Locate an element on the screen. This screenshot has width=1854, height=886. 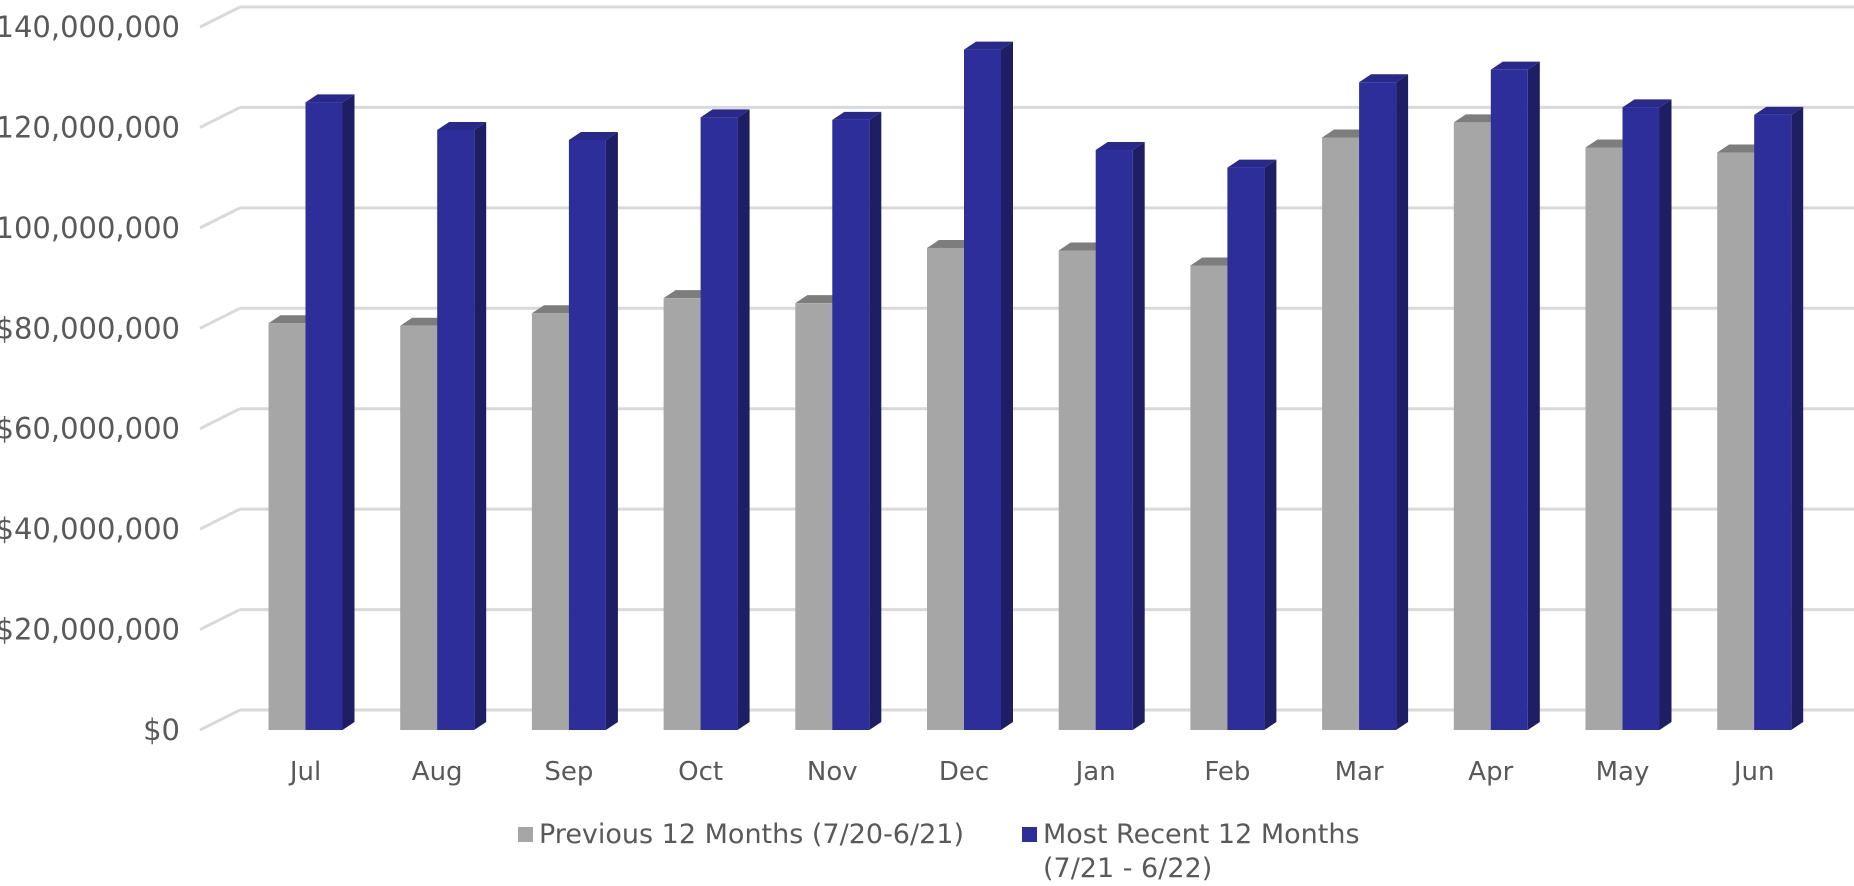
legend-item-recent: Most Recent 12 Months (7/21 - 6/22) is located at coordinates (1192, 852).